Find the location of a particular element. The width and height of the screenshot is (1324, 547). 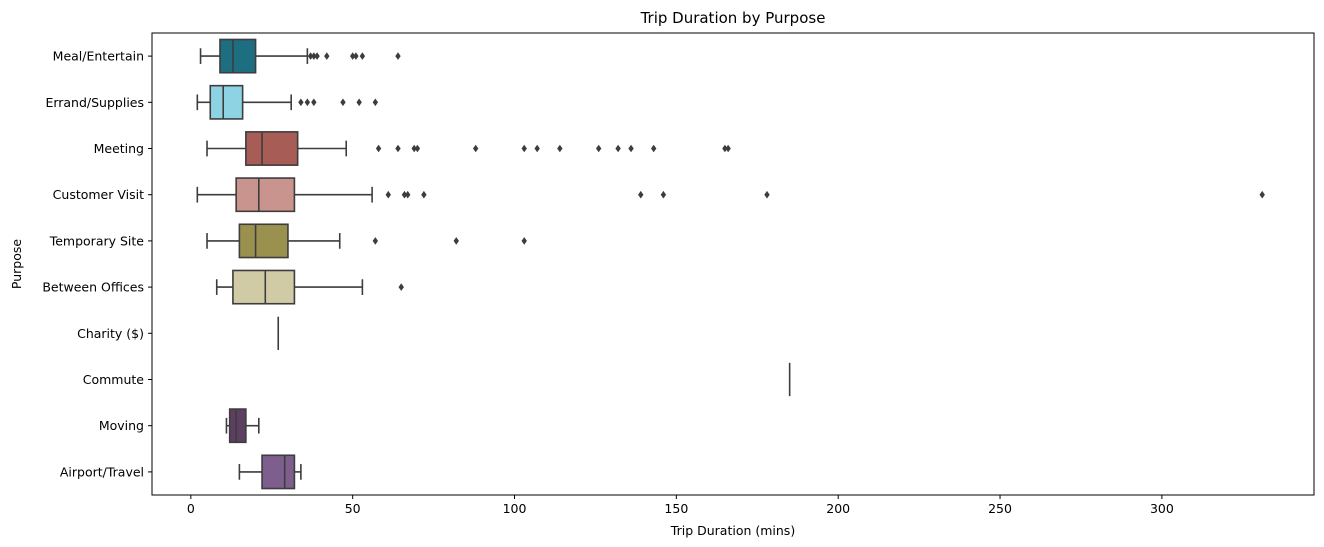

chart-title: Trip Duration by Purpose is located at coordinates (733, 18).